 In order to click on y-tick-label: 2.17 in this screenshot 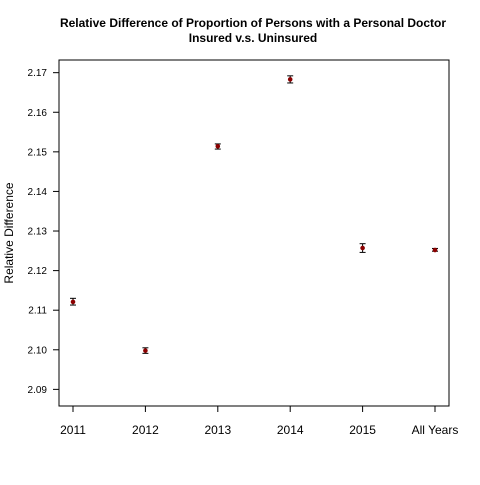, I will do `click(38, 73)`.